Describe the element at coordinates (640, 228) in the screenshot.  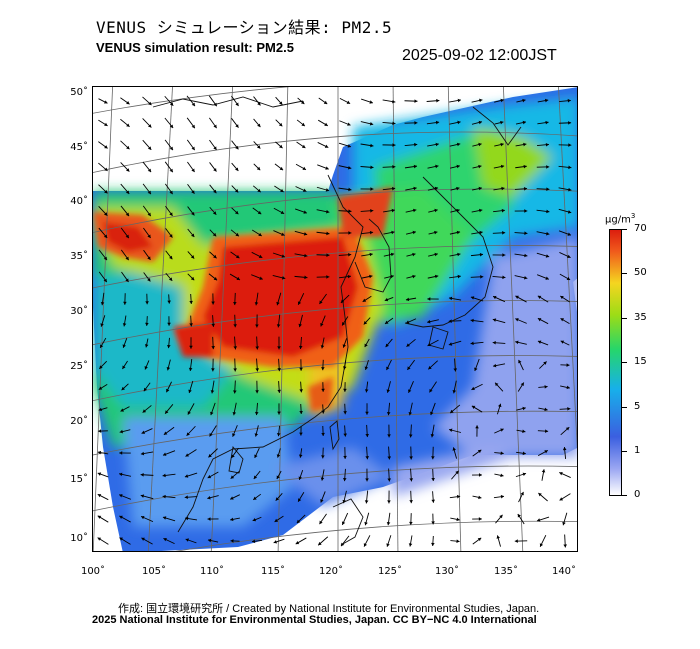
I see `colorbar-label-70: 70` at that location.